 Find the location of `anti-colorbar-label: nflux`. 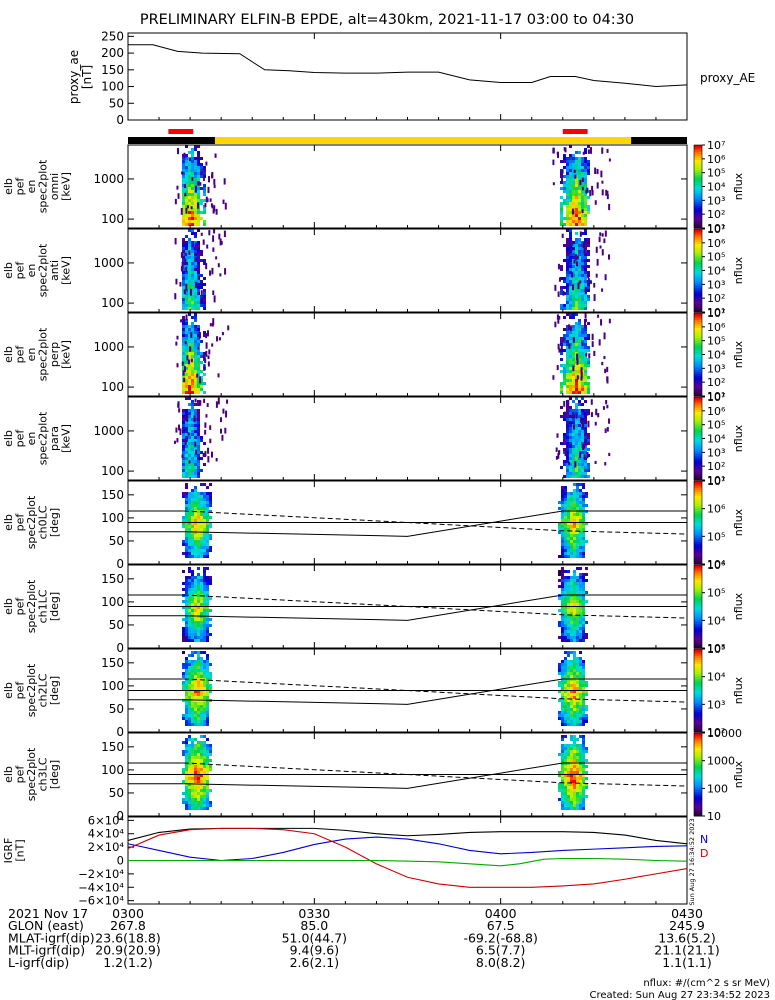

anti-colorbar-label: nflux is located at coordinates (738, 270).